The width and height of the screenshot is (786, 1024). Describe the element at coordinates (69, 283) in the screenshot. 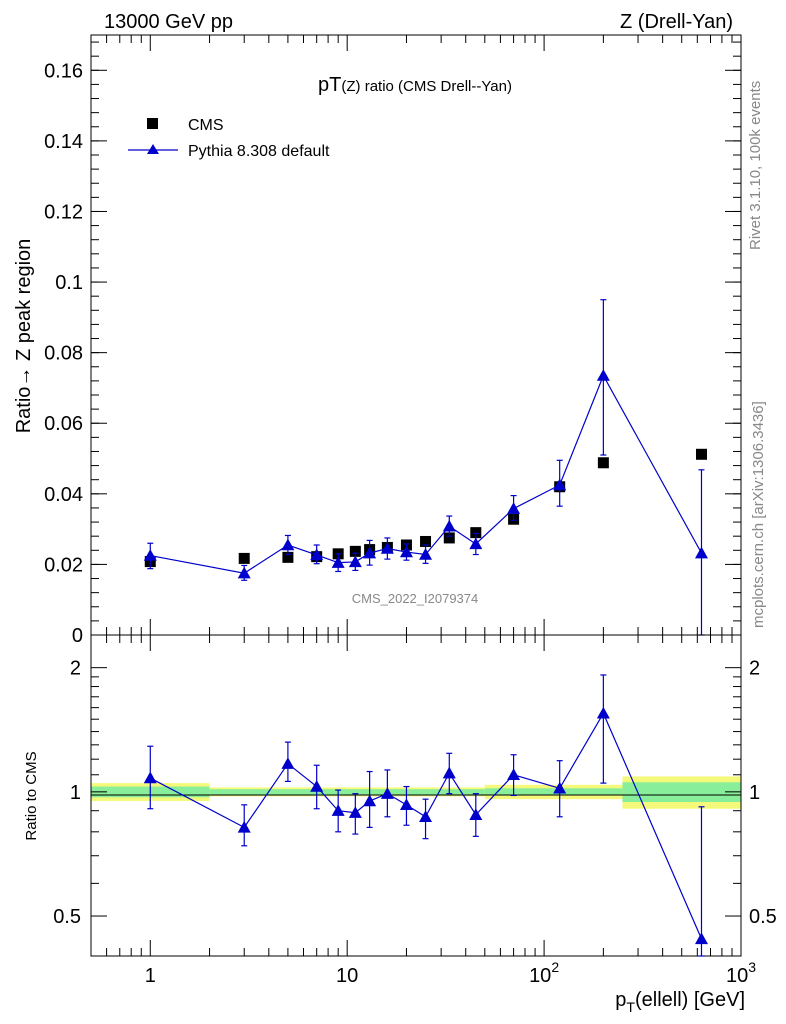

I see `y-tick-label: 0.1` at that location.